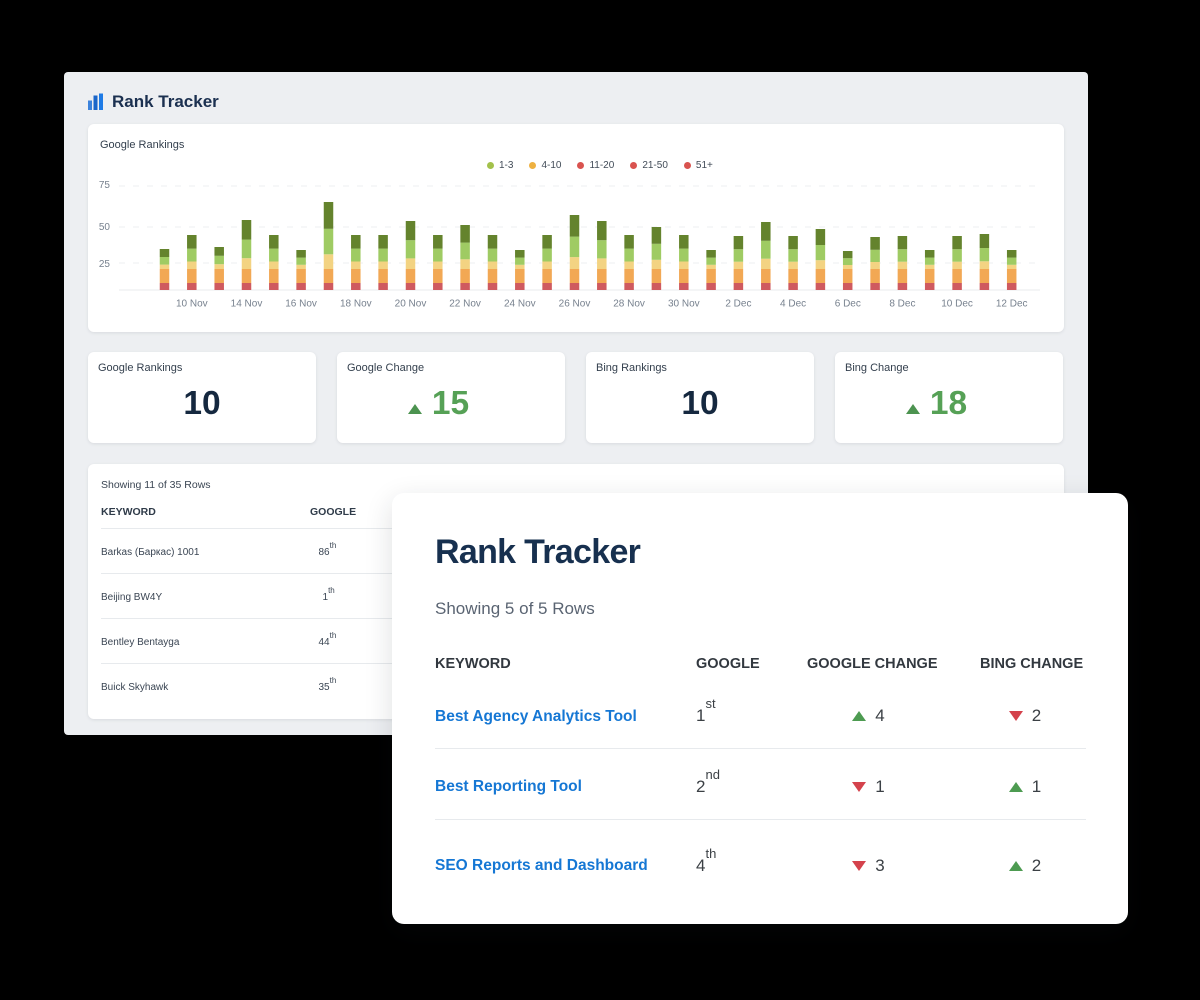 This screenshot has height=1000, width=1200. I want to click on svg-text: 2 Dec, so click(738, 304).